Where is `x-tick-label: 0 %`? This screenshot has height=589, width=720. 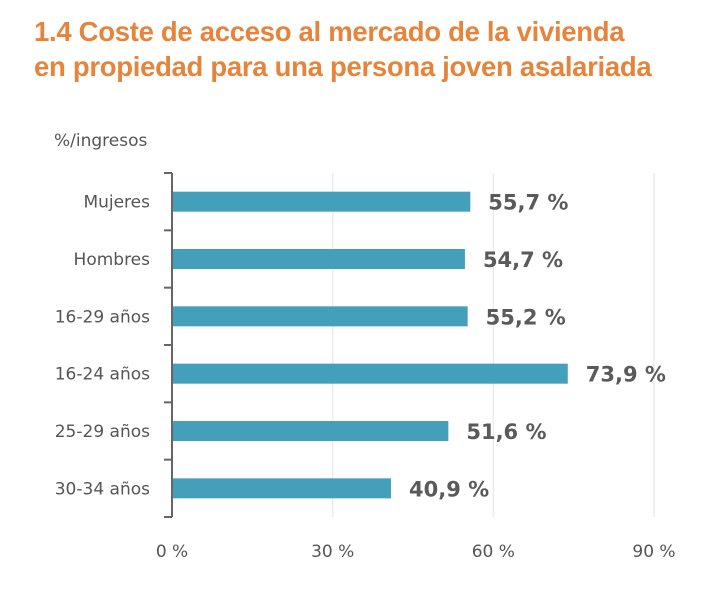 x-tick-label: 0 % is located at coordinates (172, 552).